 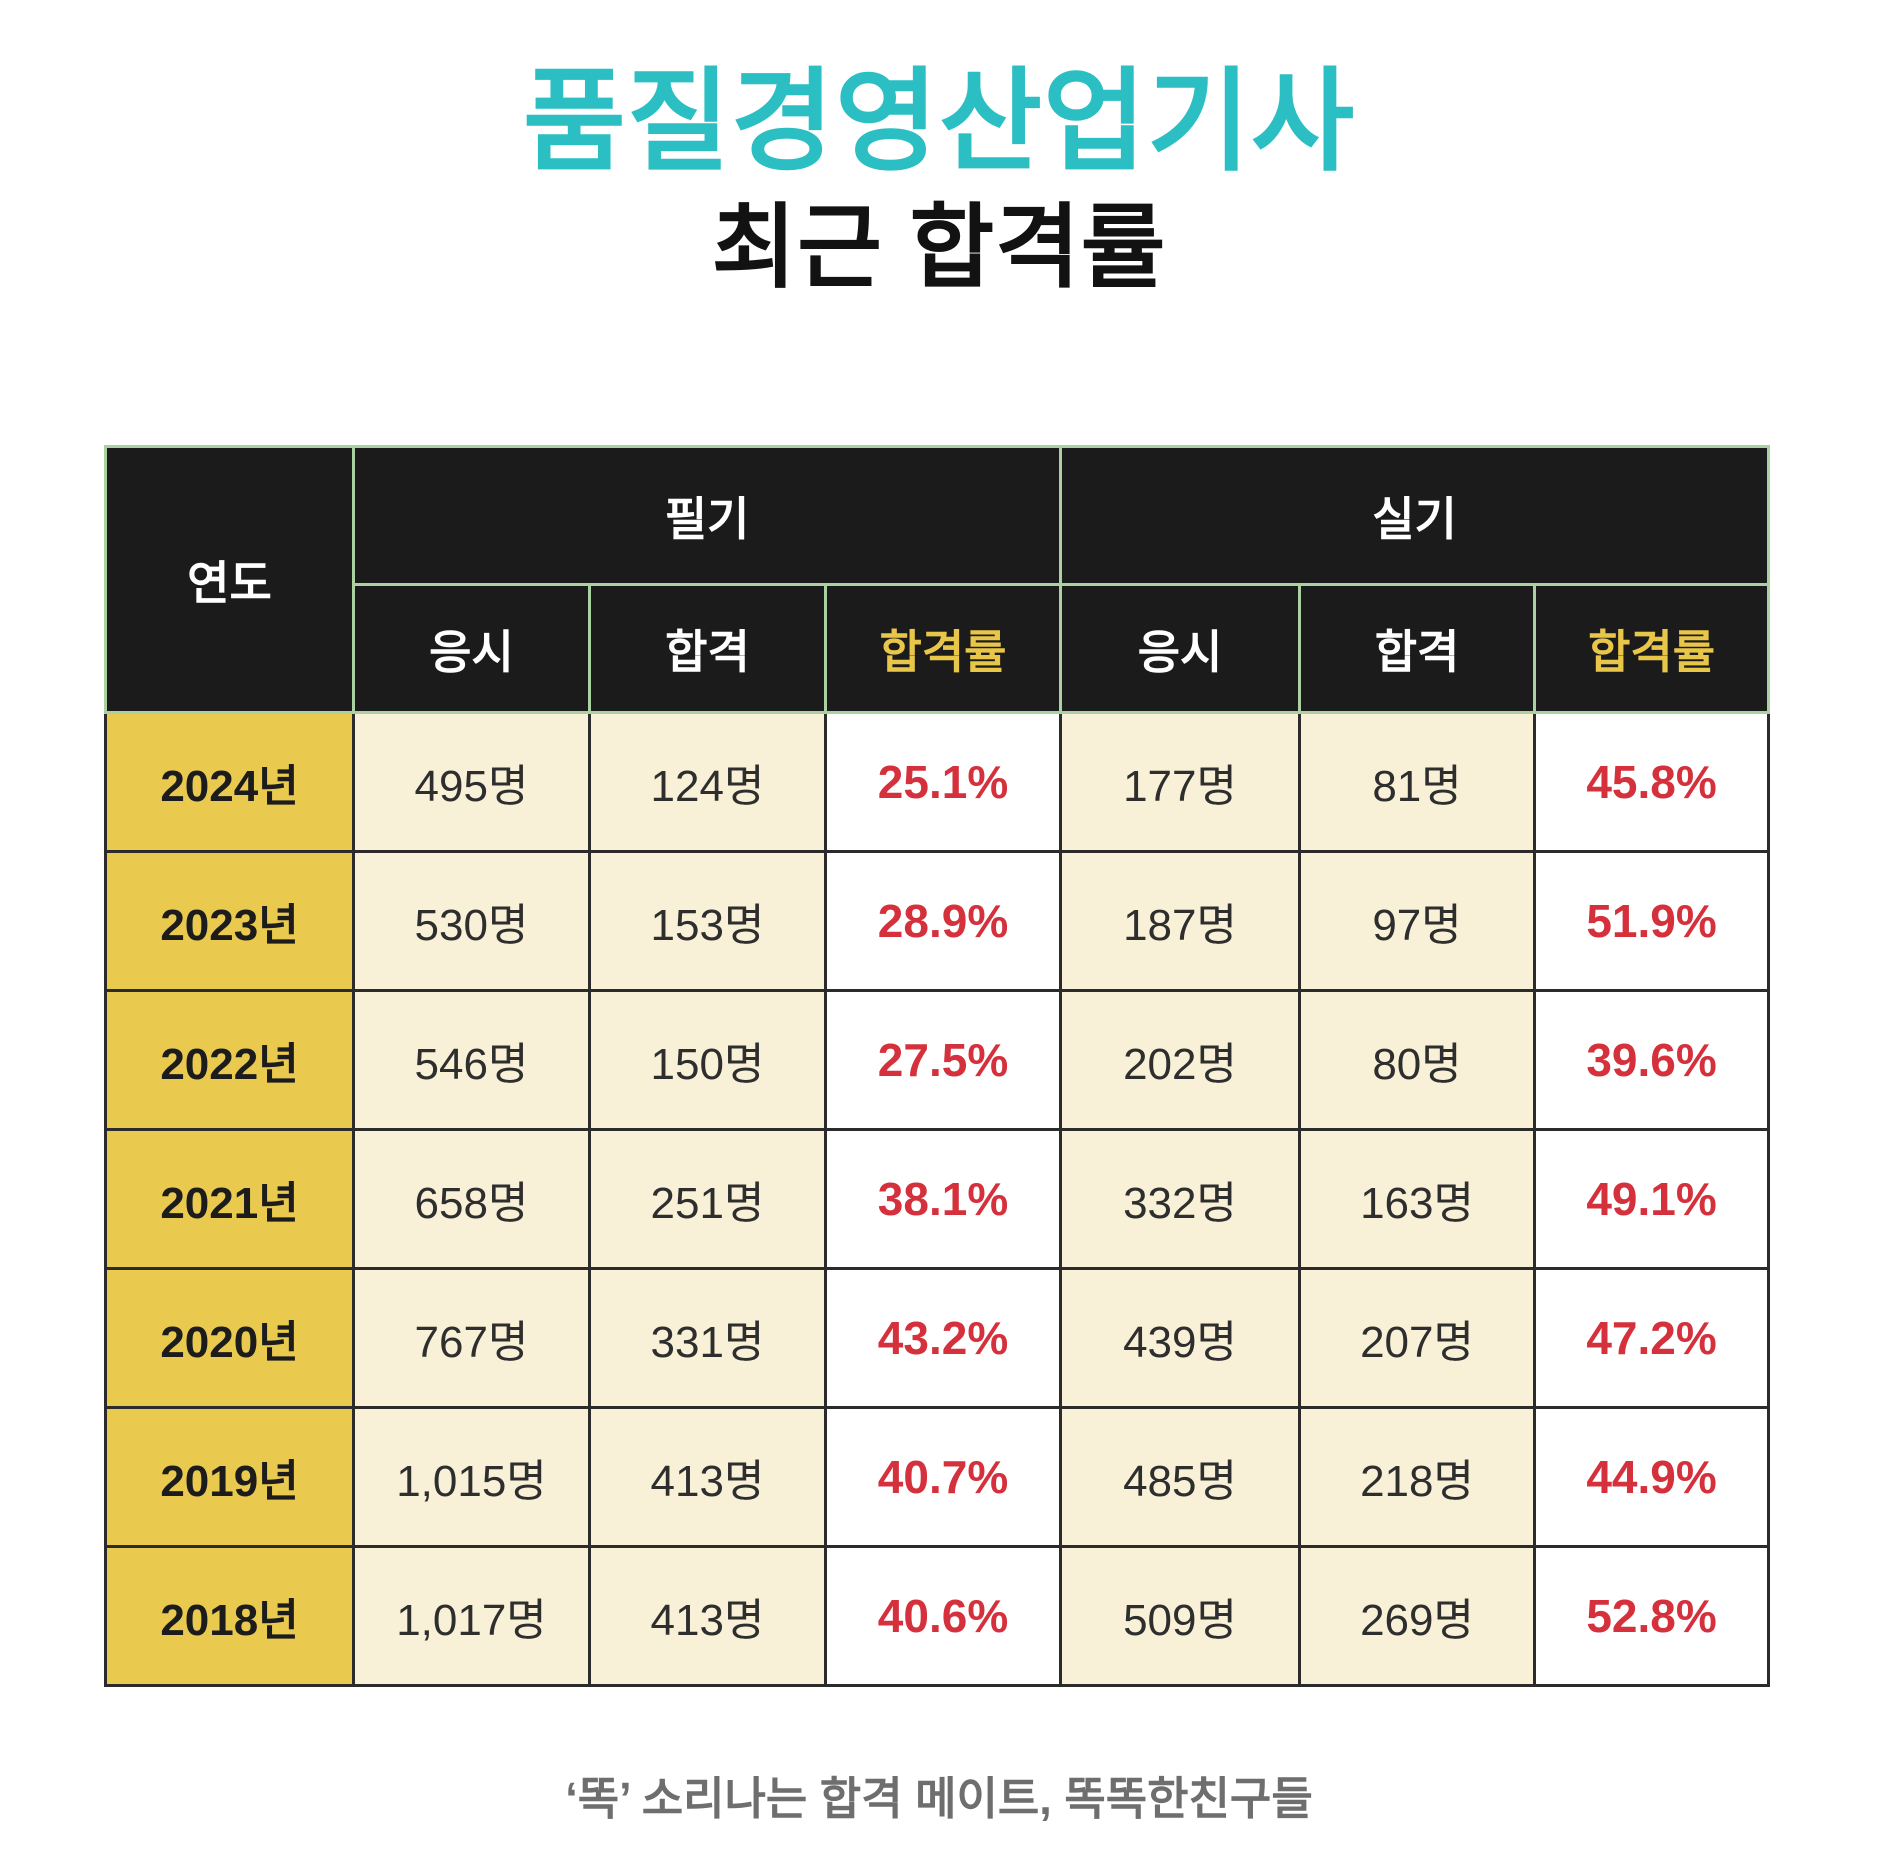 What do you see at coordinates (1652, 1060) in the screenshot?
I see `practical-rate-cell: 39.6%` at bounding box center [1652, 1060].